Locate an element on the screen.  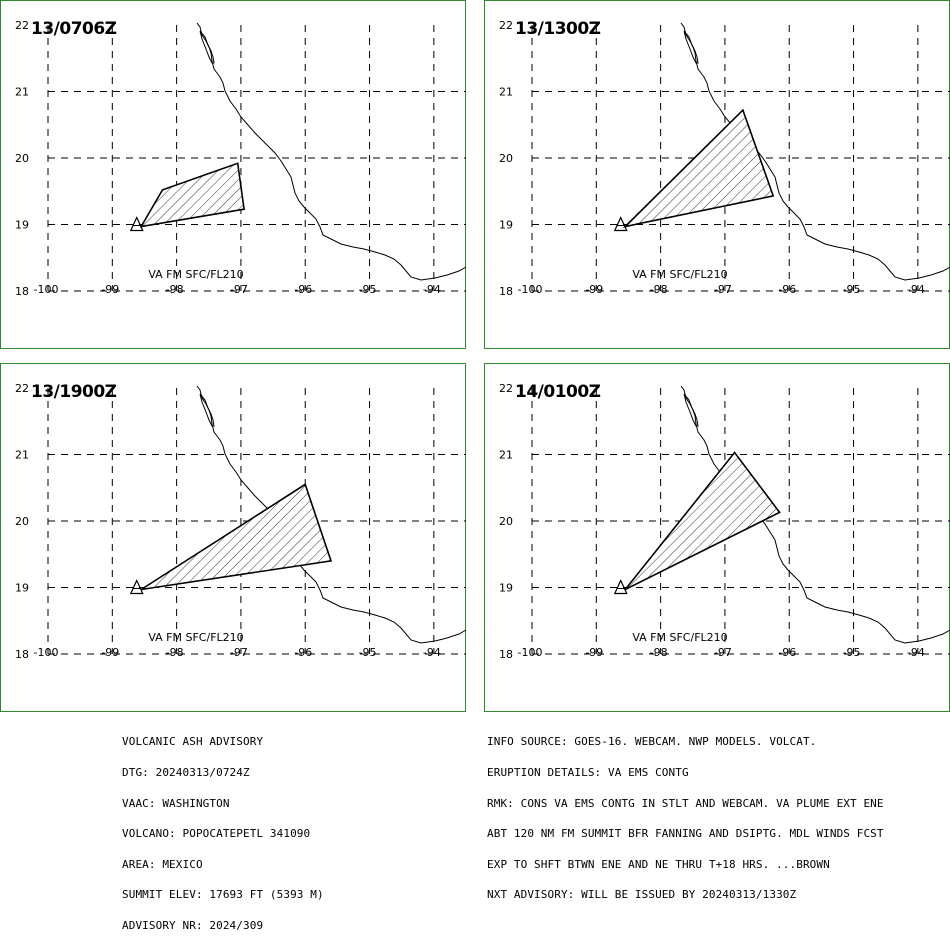
advisory-line: ADVISORY NR: 2024/309 is located at coordinates (193, 925).